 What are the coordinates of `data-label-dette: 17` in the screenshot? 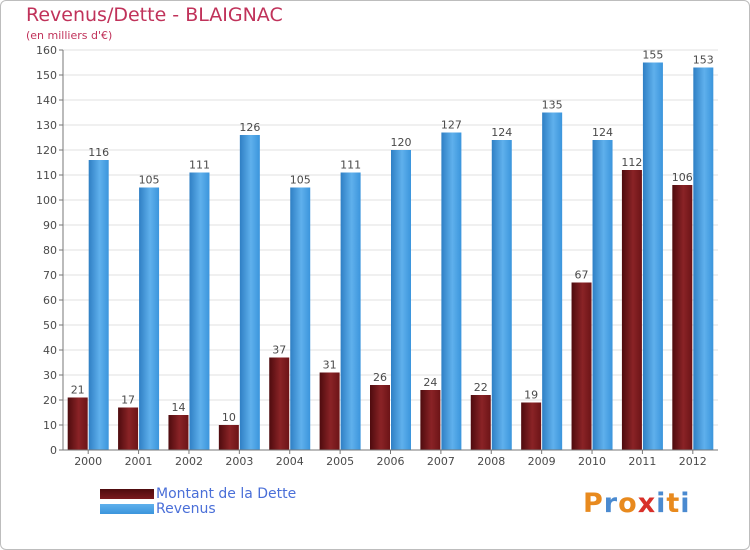 It's located at (128, 400).